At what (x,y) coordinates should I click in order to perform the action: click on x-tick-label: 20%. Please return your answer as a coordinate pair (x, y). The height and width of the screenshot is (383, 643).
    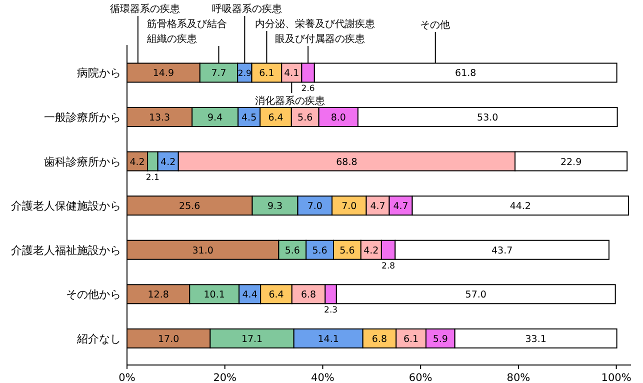
    Looking at the image, I should click on (225, 377).